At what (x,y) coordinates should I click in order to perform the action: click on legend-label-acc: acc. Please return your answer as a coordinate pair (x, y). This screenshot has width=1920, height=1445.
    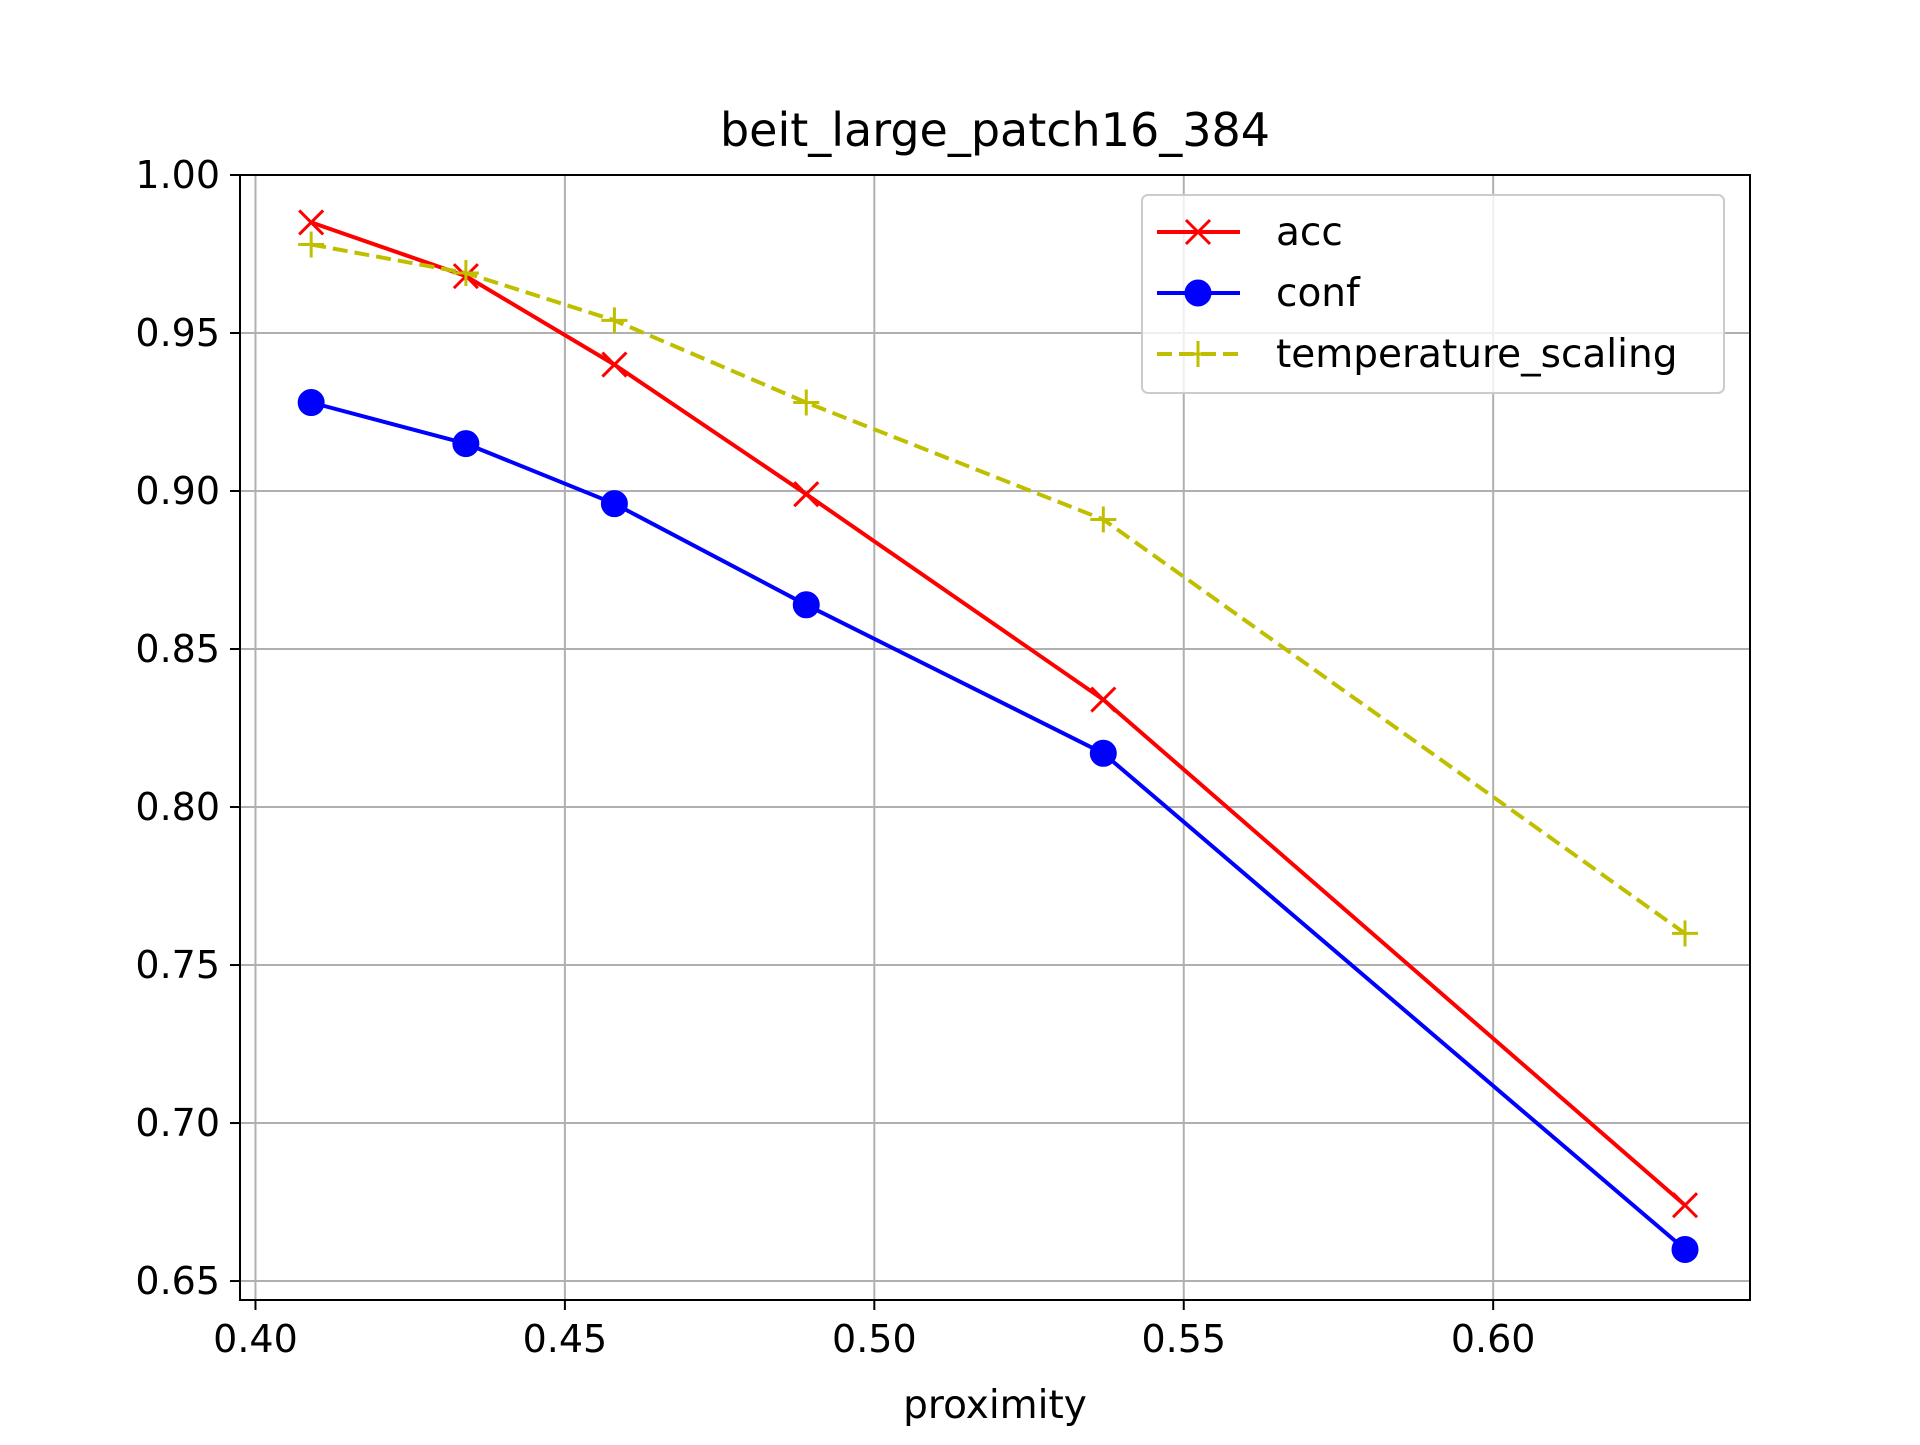
    Looking at the image, I should click on (1309, 232).